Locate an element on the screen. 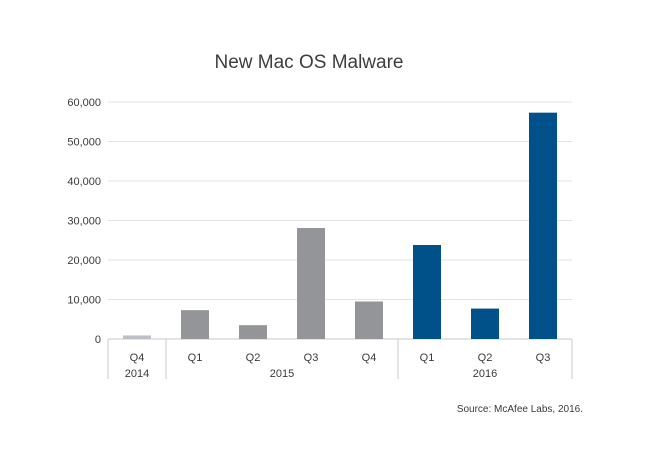 The image size is (672, 452). year-group-label: 2016 is located at coordinates (485, 374).